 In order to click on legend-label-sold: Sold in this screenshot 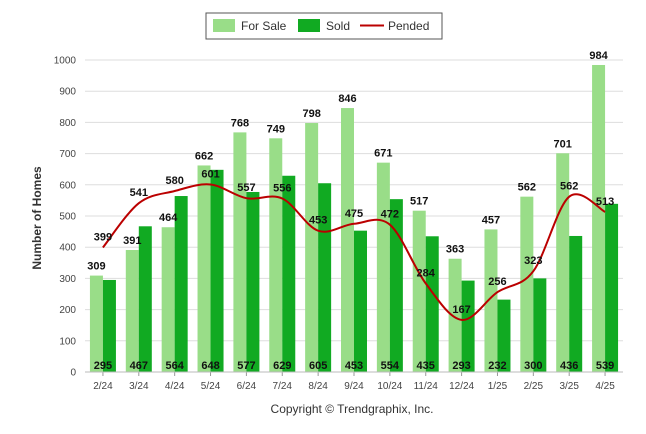, I will do `click(338, 26)`.